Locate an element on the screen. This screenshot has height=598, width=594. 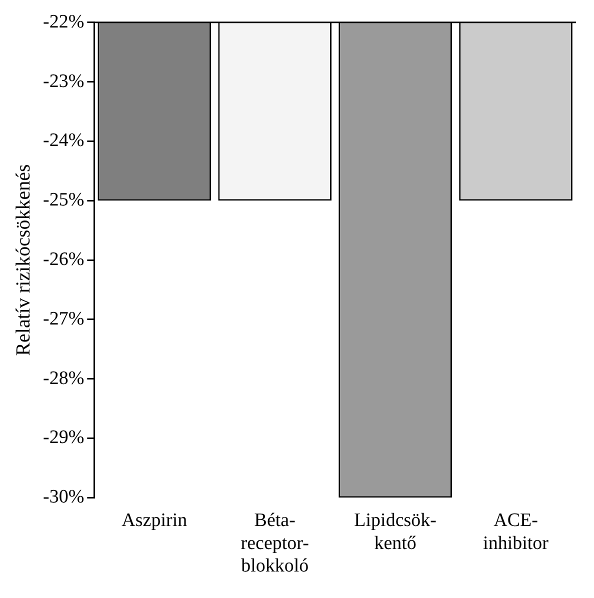
y-tick-label: -25% is located at coordinates (63, 200).